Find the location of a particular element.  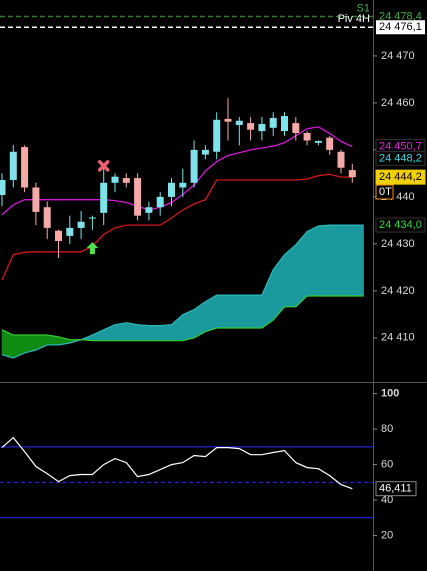

price-badge-label: 24 450,7 is located at coordinates (400, 147).